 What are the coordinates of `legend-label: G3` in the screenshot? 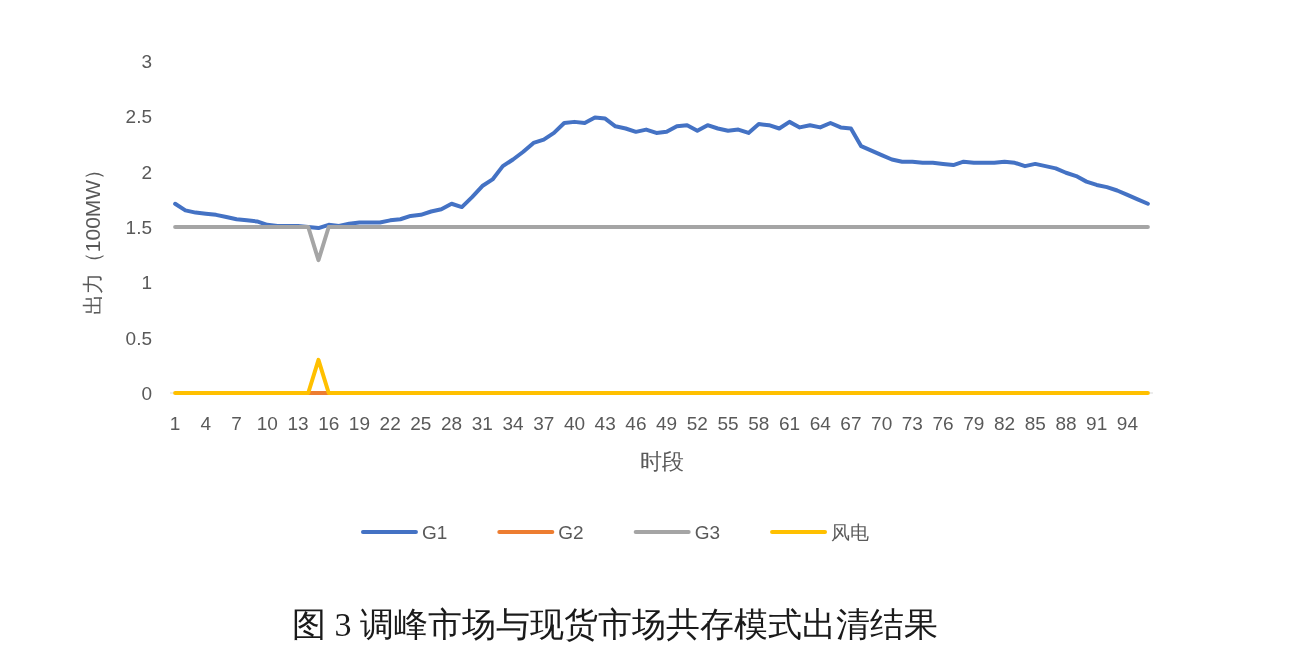 It's located at (707, 532).